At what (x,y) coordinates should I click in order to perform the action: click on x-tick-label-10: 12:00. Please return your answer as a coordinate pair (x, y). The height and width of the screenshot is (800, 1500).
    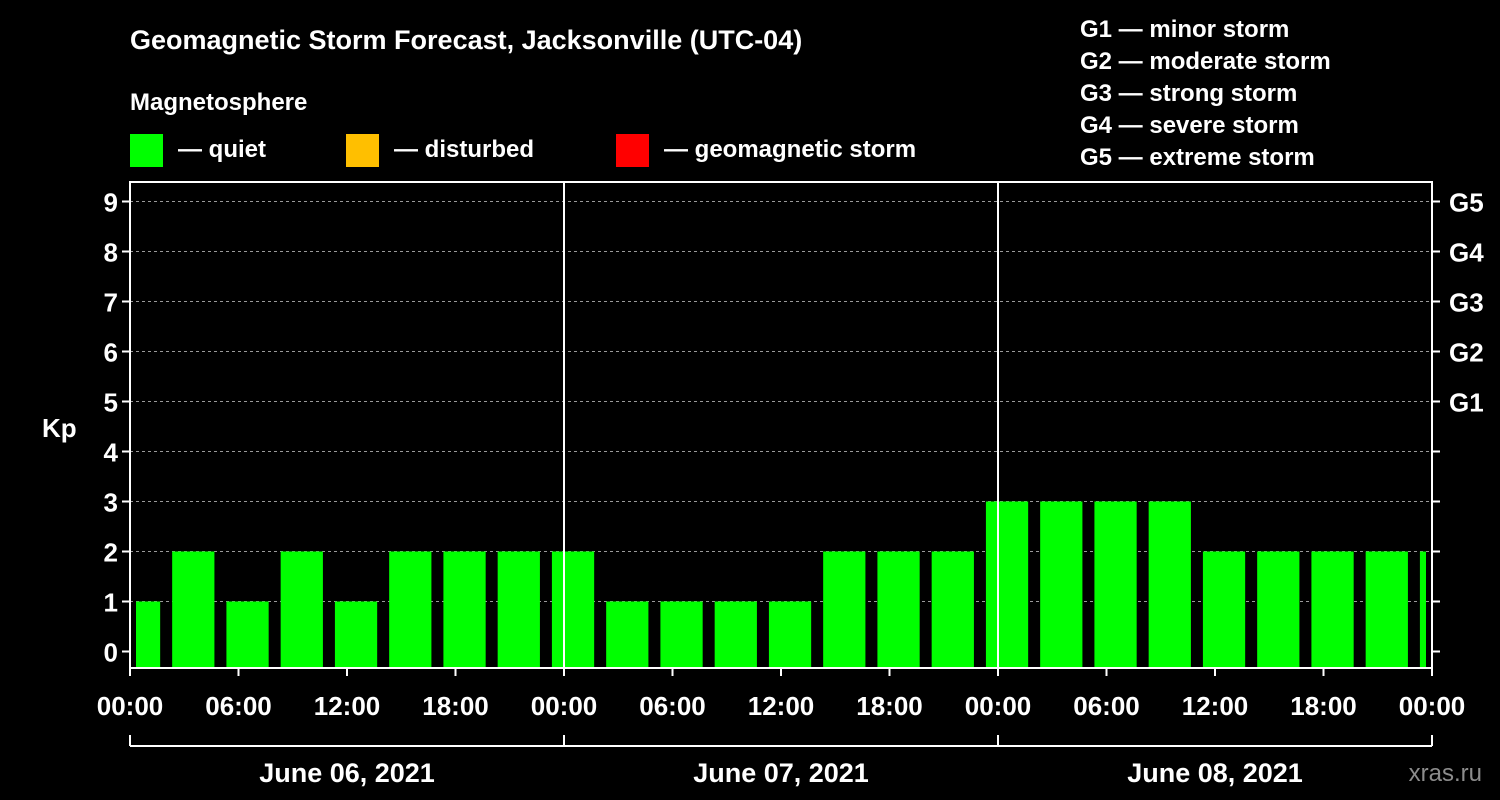
    Looking at the image, I should click on (1215, 706).